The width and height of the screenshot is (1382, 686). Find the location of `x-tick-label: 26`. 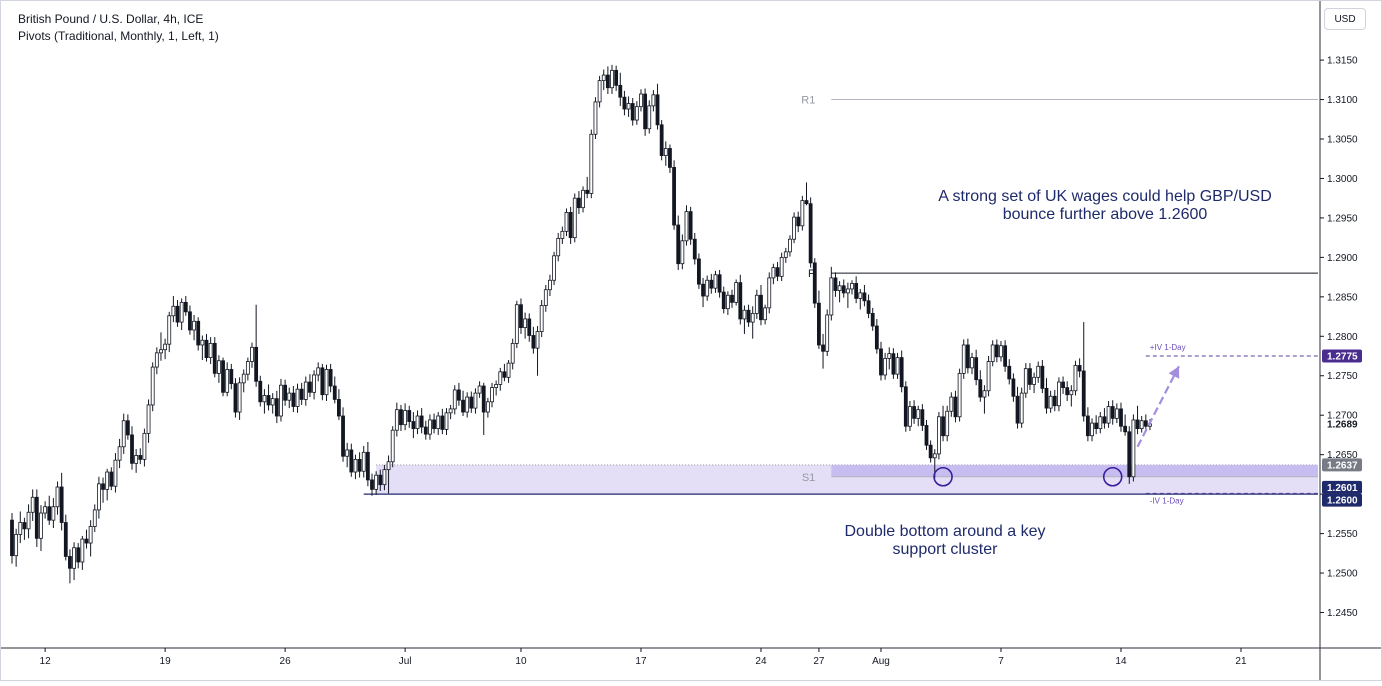

x-tick-label: 26 is located at coordinates (286, 661).